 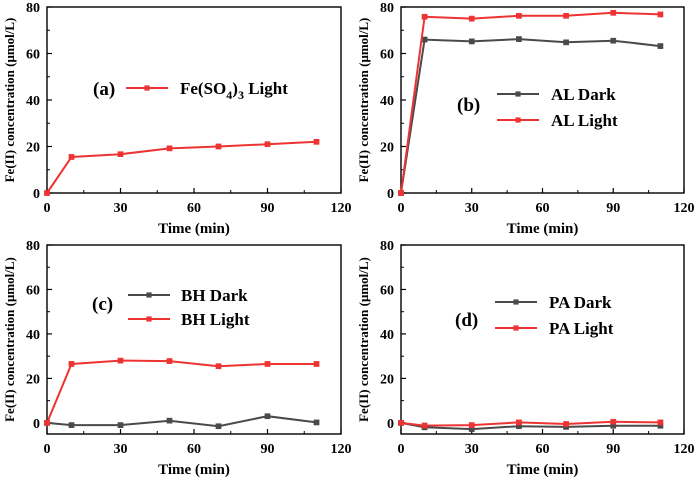 What do you see at coordinates (468, 105) in the screenshot?
I see `panel-label: (b)` at bounding box center [468, 105].